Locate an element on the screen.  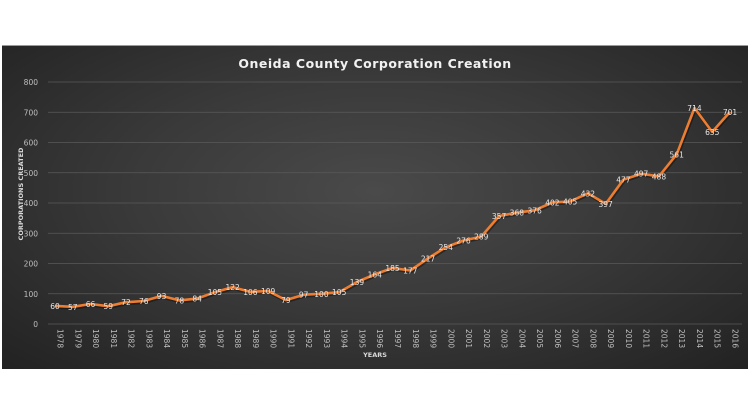
y-tick-label: 200 is located at coordinates (31, 264).